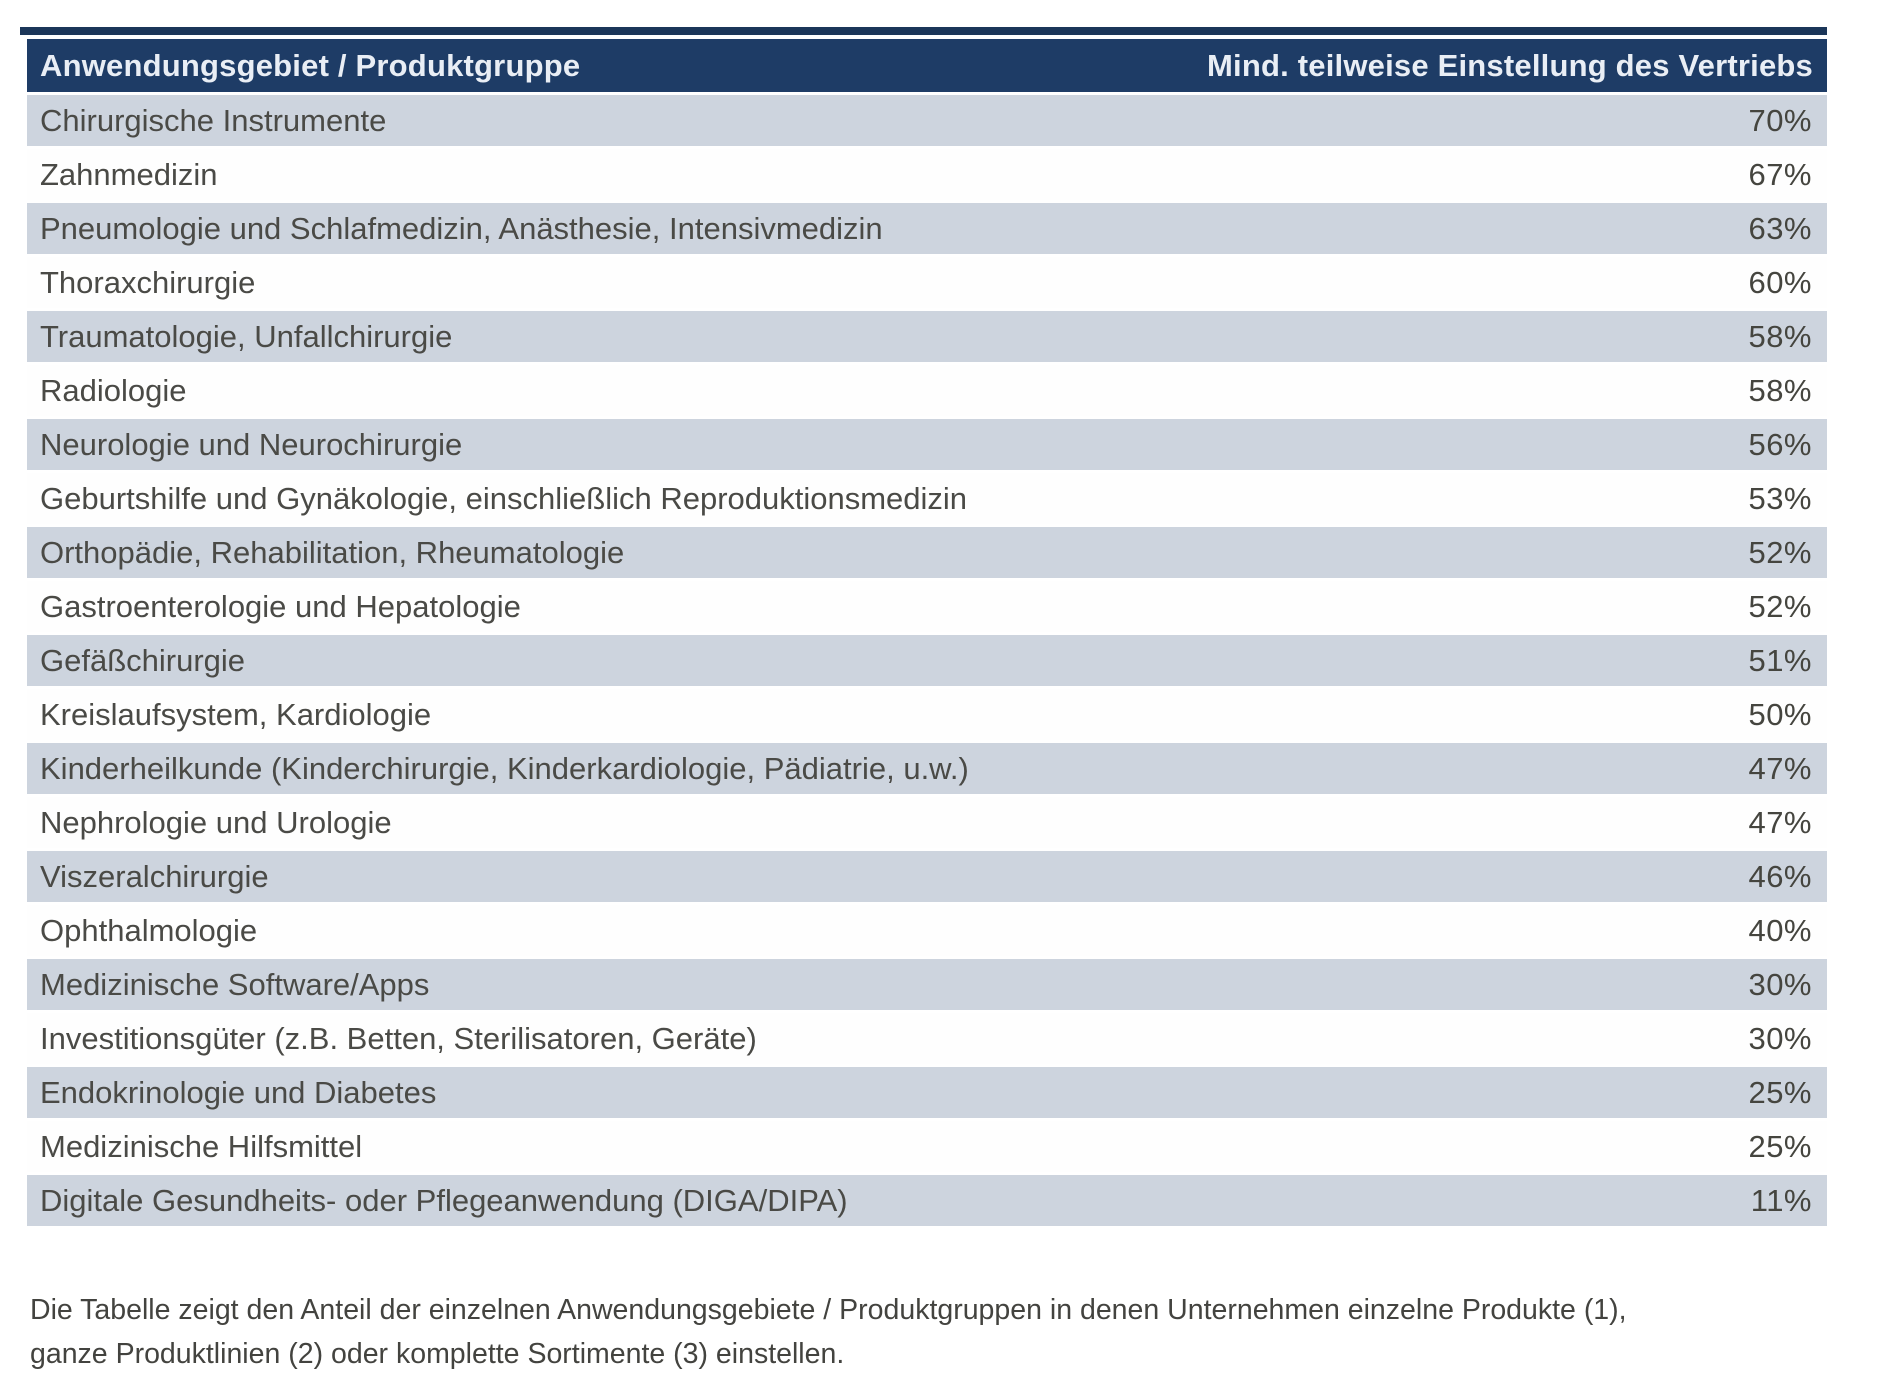 The image size is (1900, 1389). What do you see at coordinates (1780, 498) in the screenshot?
I see `row-percentage-value: 53%` at bounding box center [1780, 498].